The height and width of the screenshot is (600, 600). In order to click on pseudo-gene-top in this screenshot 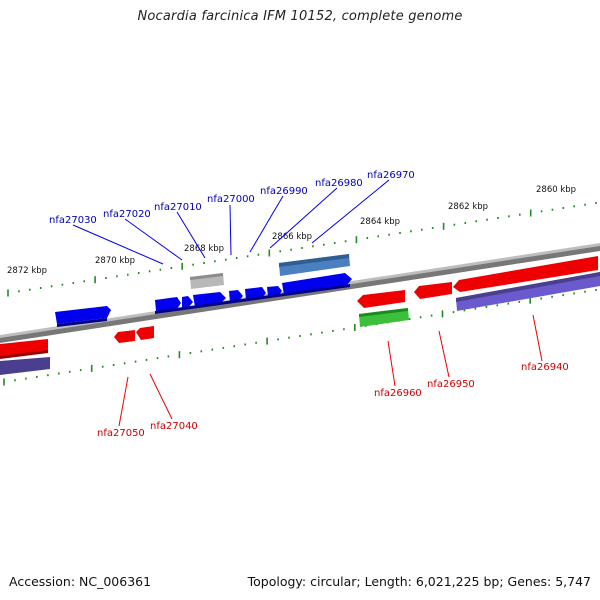, I will do `click(206, 276)`.